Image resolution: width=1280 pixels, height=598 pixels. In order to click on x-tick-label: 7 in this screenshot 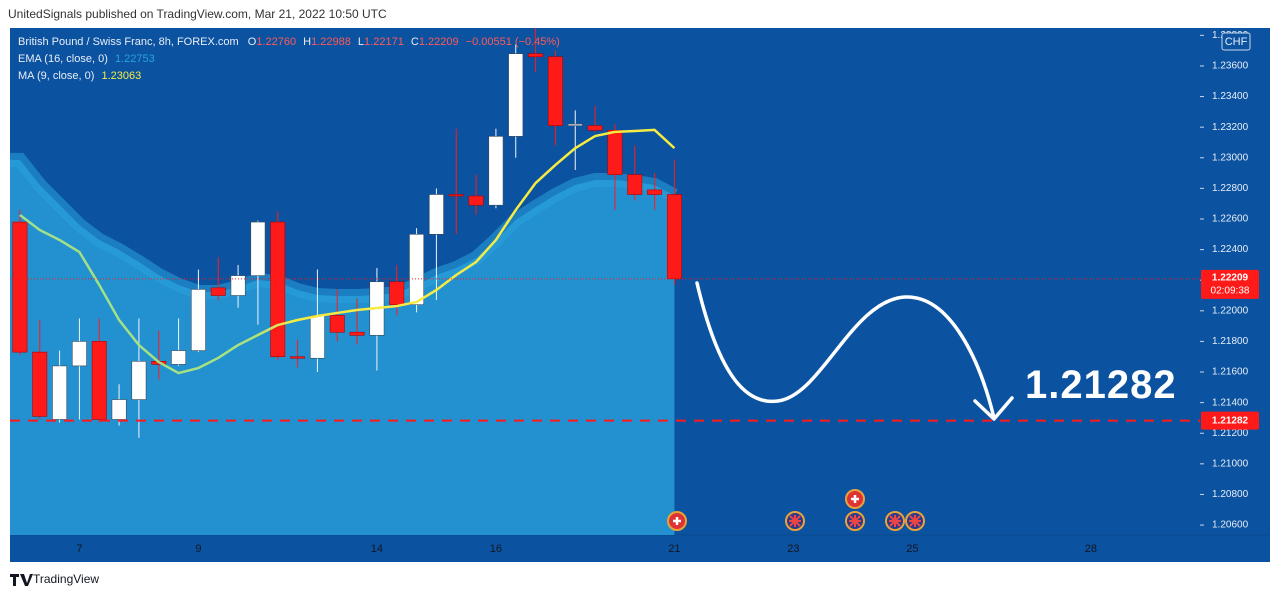, I will do `click(79, 549)`.